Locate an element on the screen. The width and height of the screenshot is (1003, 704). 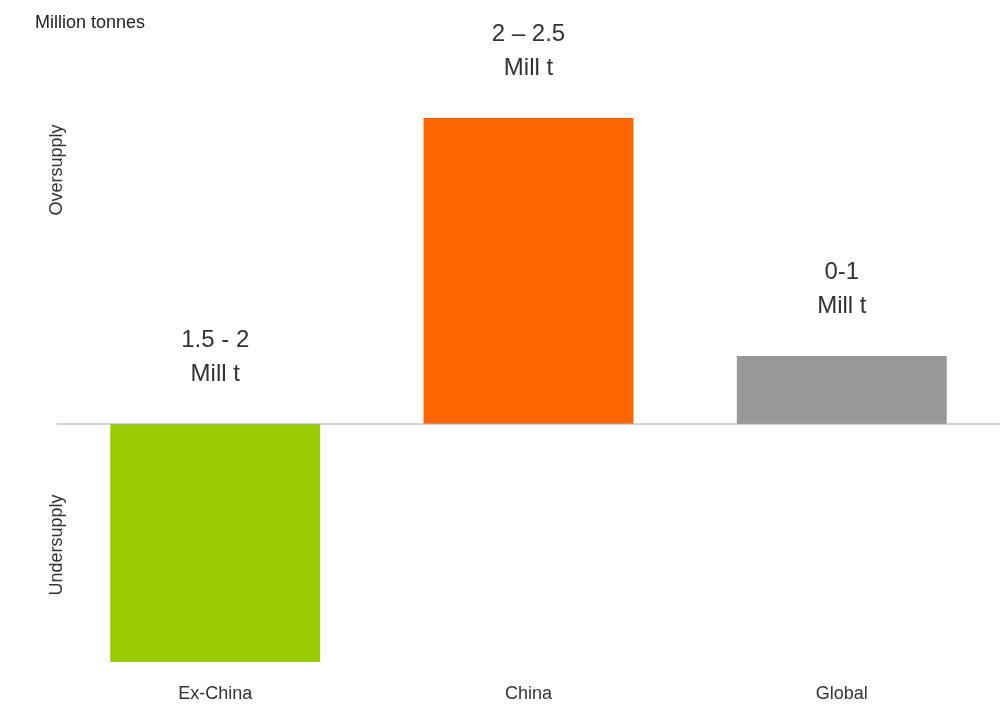
data-label: 0-1 Mill t is located at coordinates (842, 288).